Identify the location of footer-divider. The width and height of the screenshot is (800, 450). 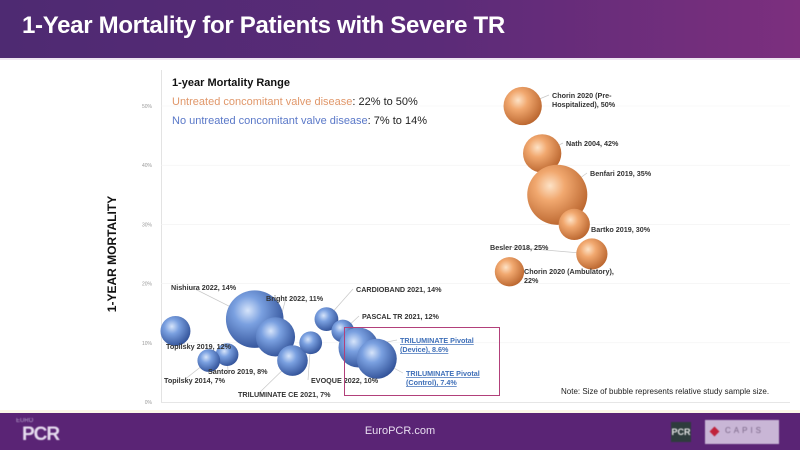
(400, 411).